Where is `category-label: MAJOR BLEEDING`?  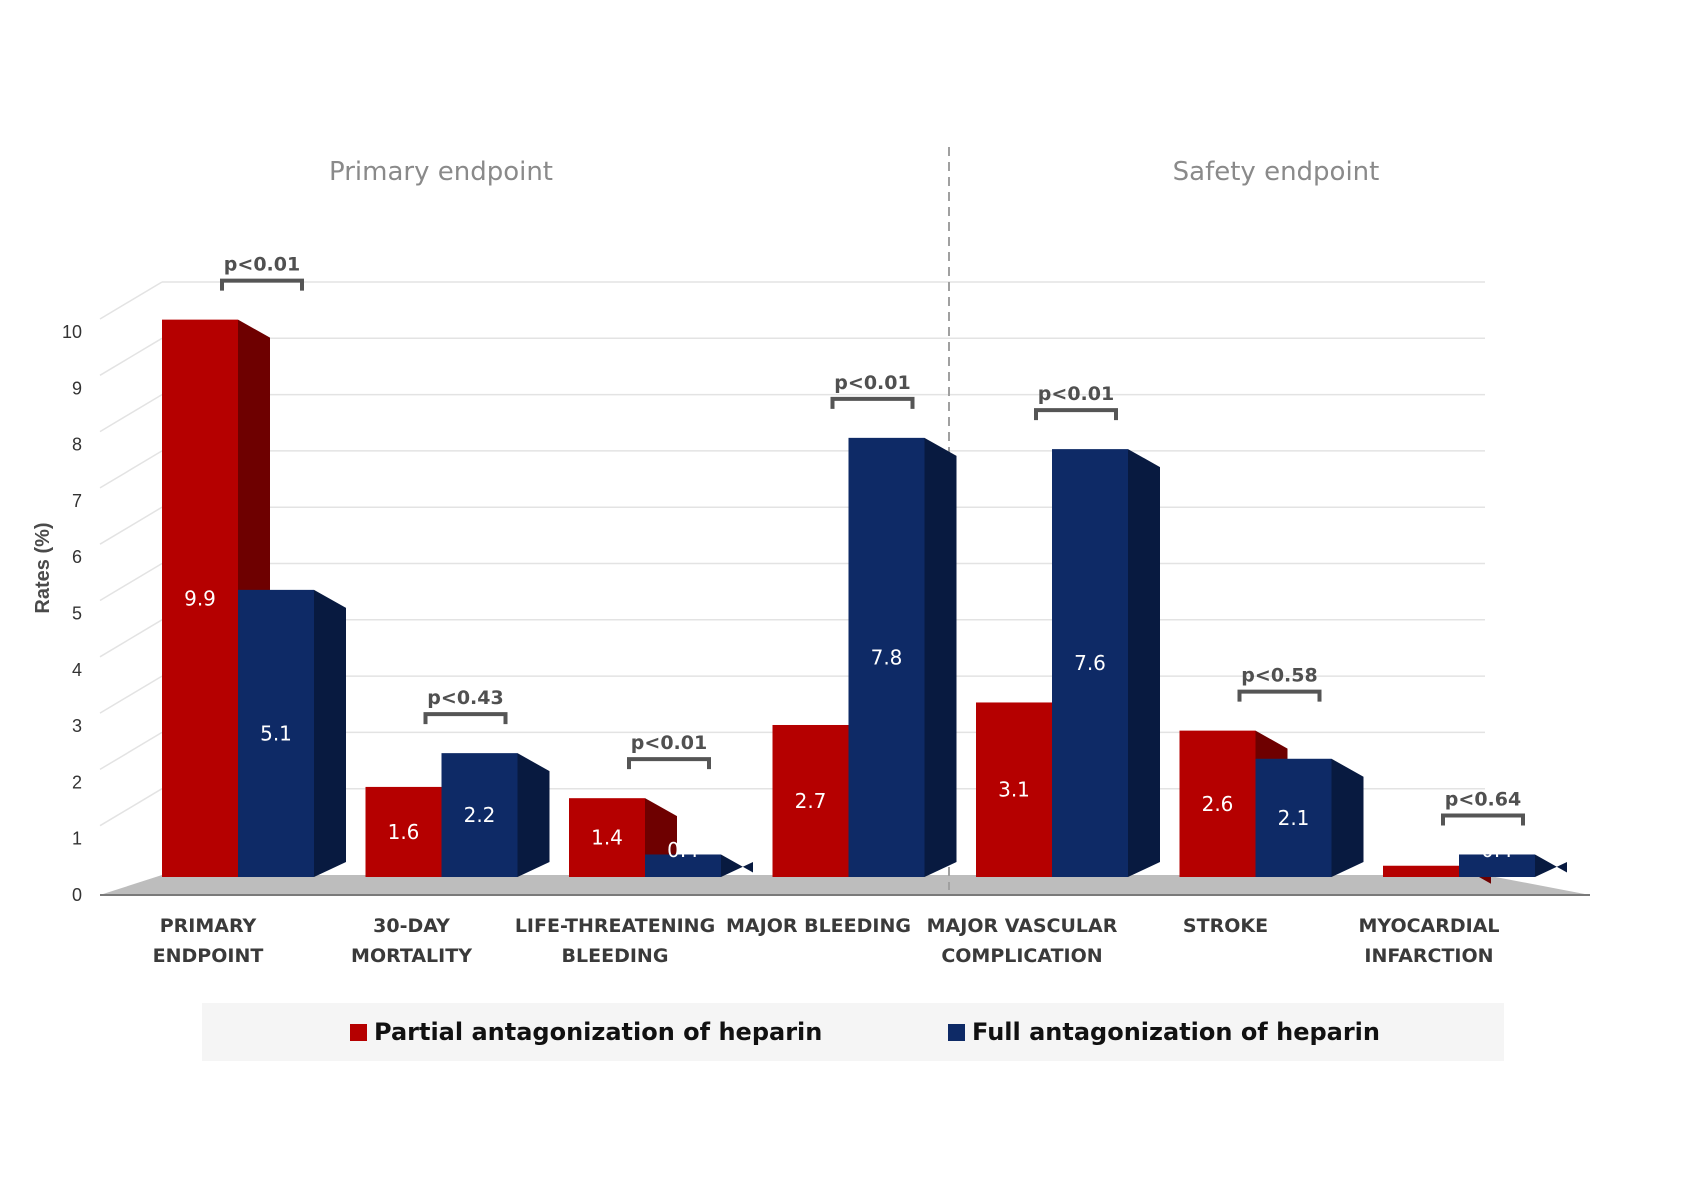 category-label: MAJOR BLEEDING is located at coordinates (818, 926).